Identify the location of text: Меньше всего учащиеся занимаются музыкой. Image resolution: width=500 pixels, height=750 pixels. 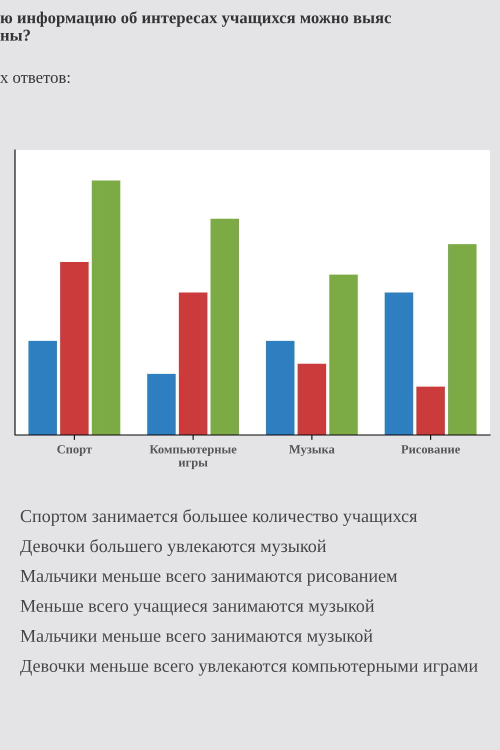
(197, 607).